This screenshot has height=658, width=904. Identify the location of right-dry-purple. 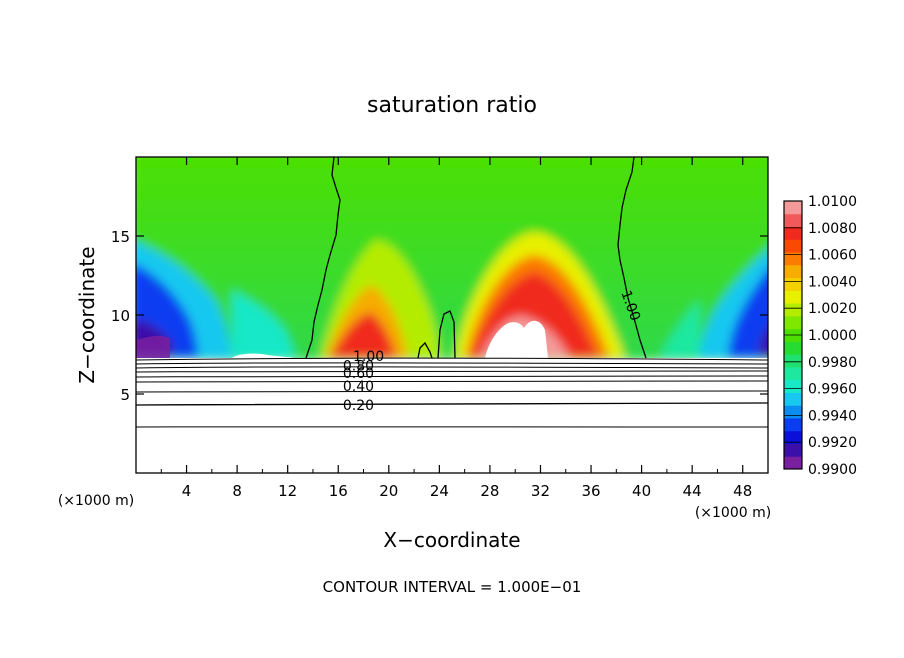
(764, 343).